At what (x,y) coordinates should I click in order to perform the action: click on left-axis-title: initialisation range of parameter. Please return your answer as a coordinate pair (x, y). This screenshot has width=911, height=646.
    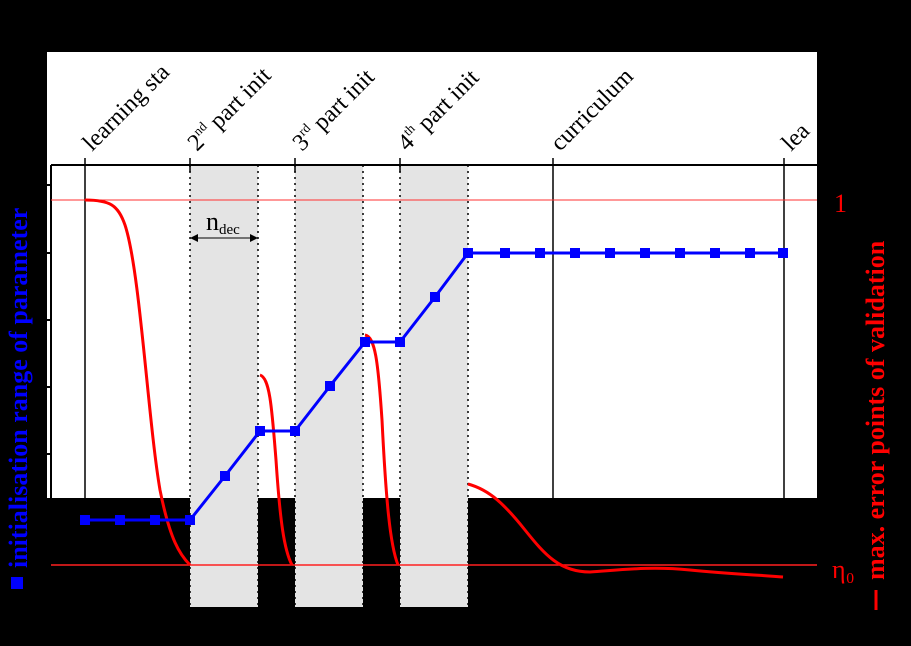
    Looking at the image, I should click on (18, 398).